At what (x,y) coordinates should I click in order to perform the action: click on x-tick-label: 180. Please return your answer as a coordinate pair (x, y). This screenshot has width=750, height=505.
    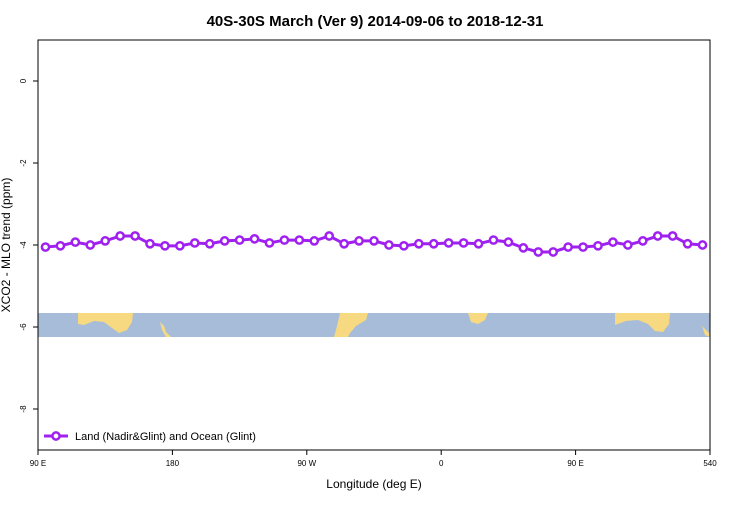
    Looking at the image, I should click on (173, 463).